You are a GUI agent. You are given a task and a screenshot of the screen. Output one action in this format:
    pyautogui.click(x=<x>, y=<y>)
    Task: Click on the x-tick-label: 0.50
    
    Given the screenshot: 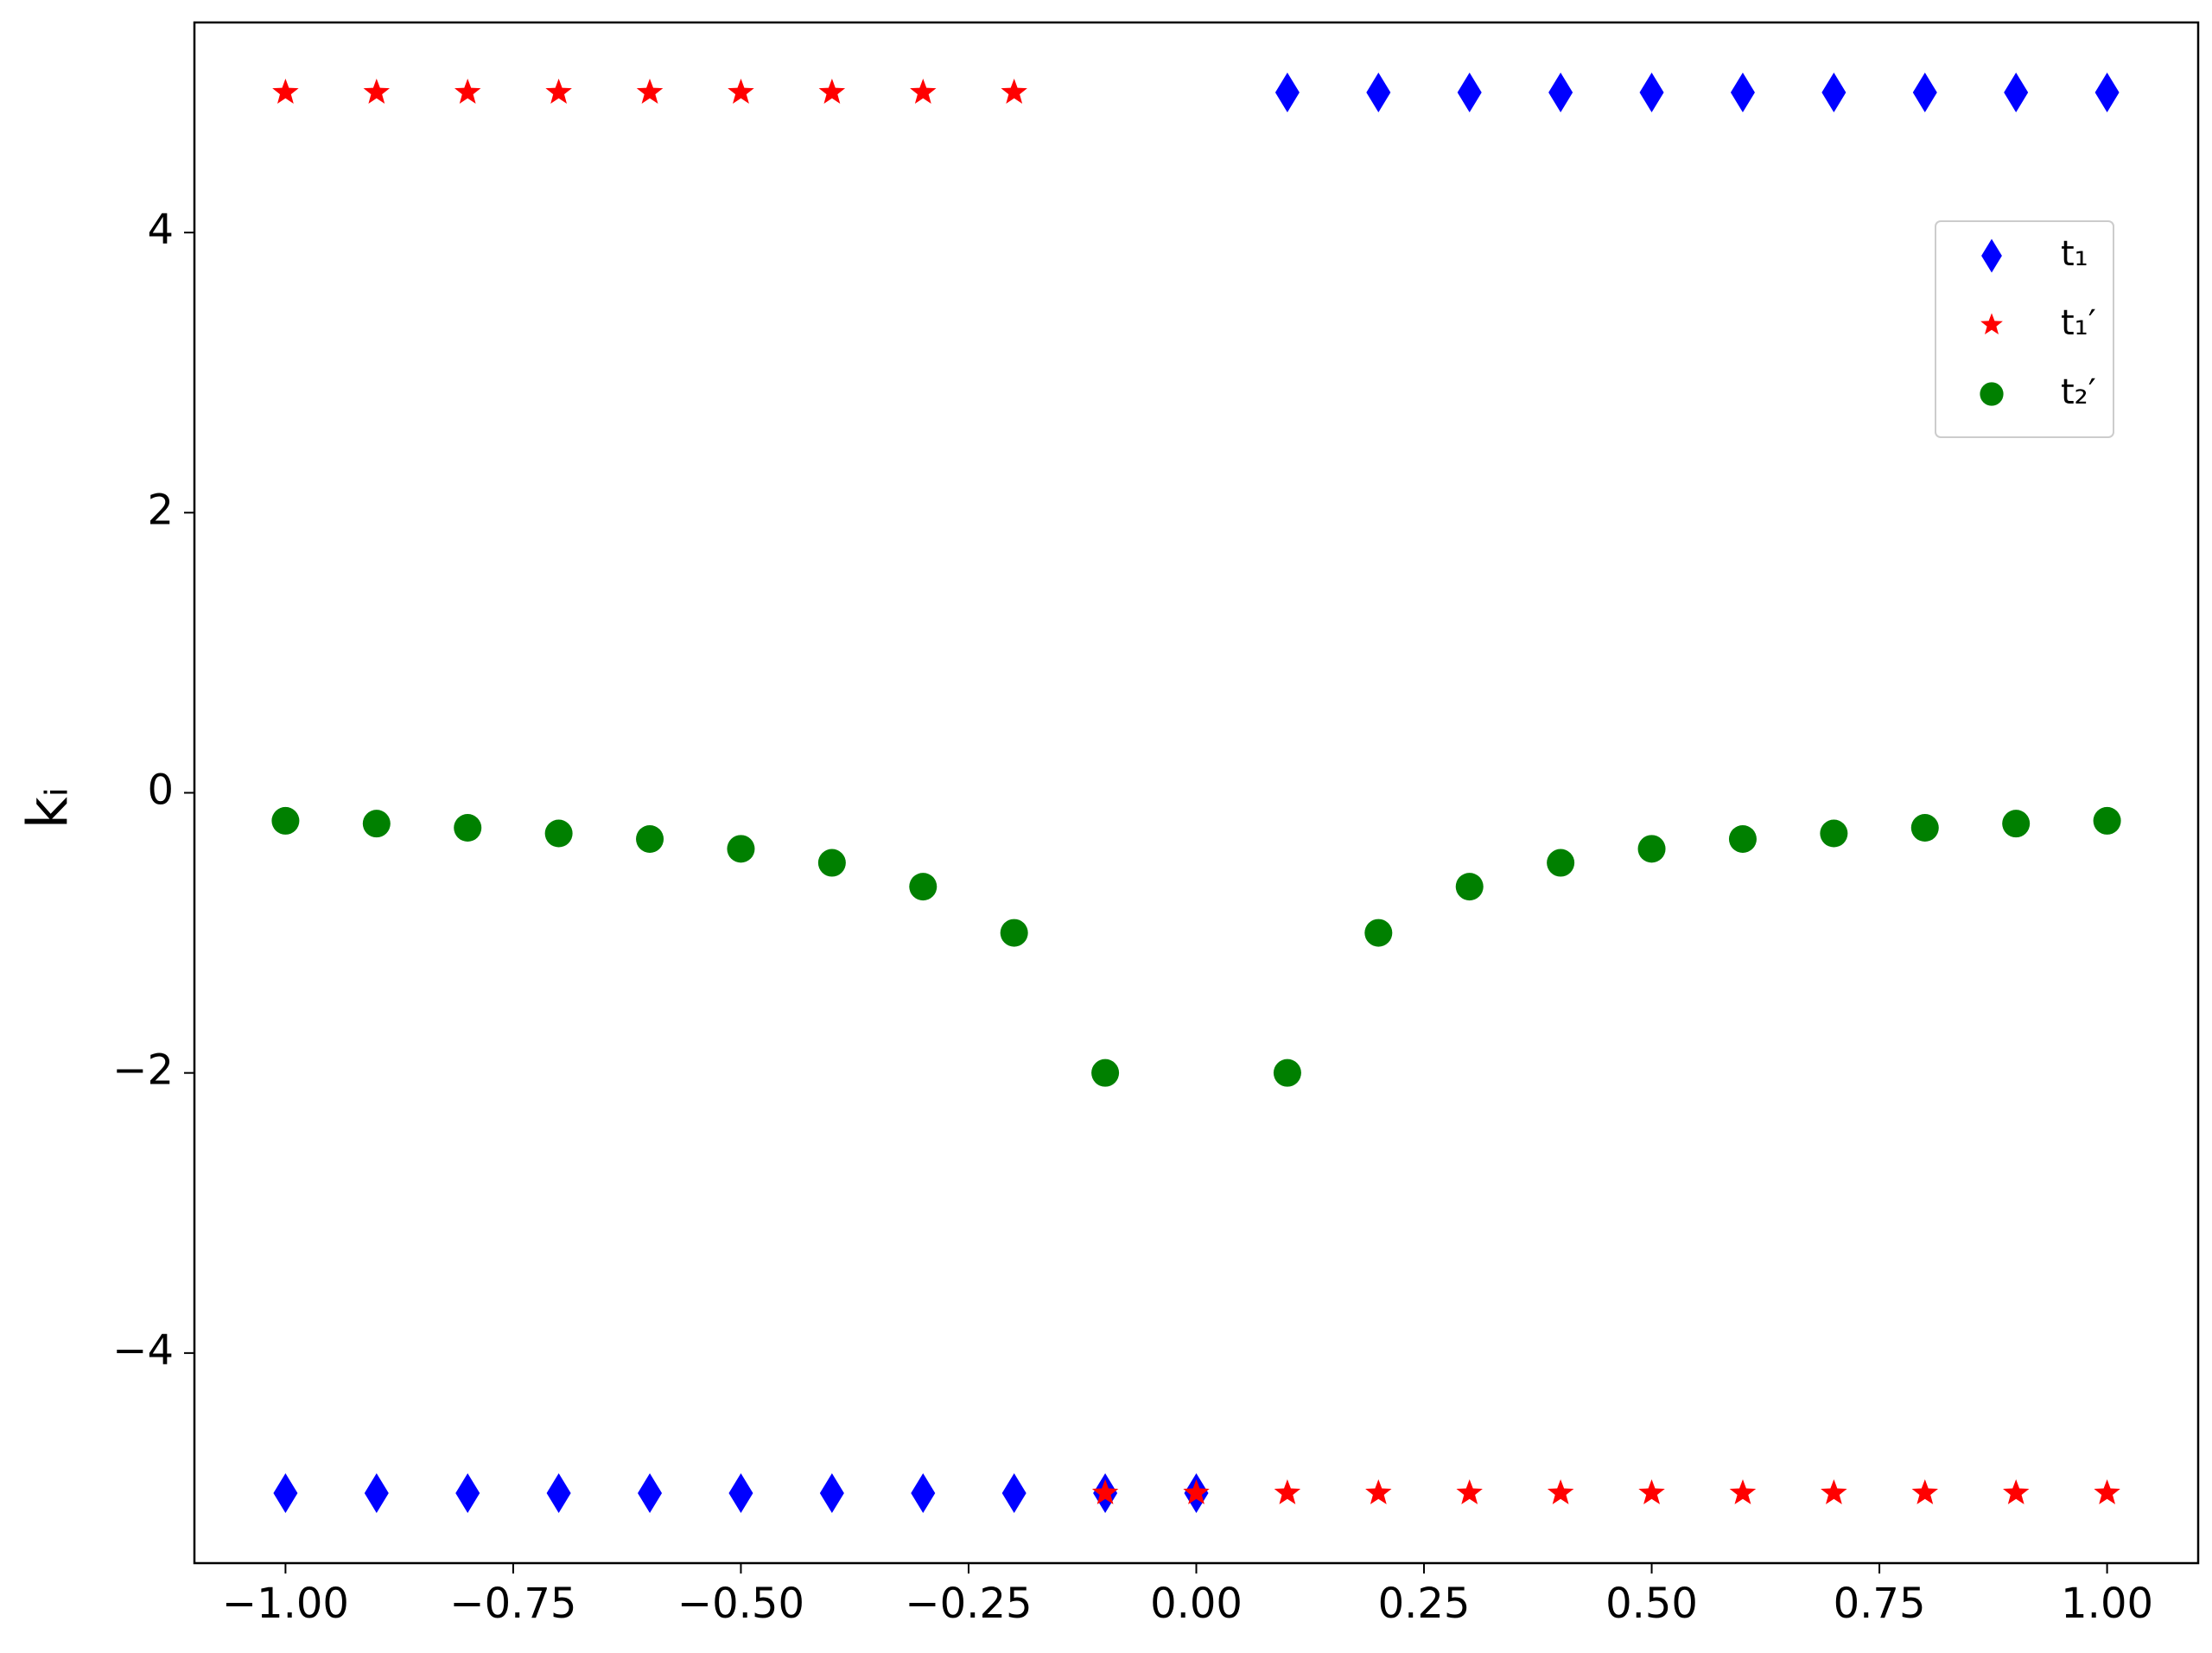 What is the action you would take?
    pyautogui.click(x=1651, y=1604)
    